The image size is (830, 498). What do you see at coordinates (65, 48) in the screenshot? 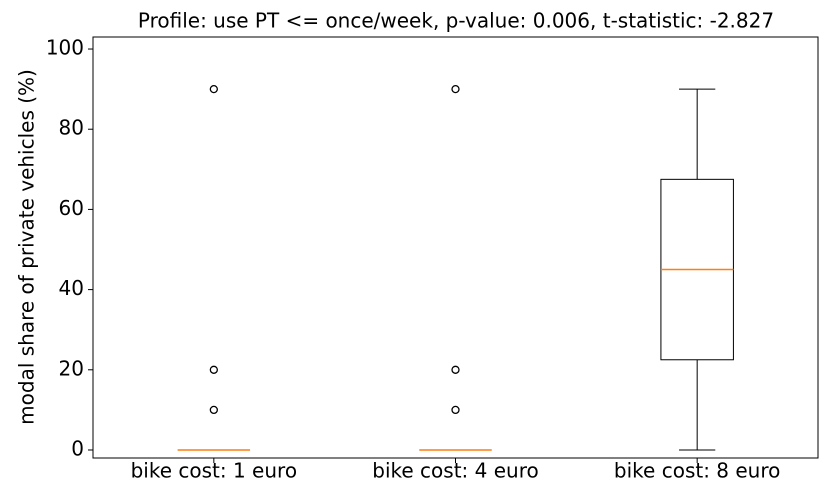
I see `y-tick-label: 100` at bounding box center [65, 48].